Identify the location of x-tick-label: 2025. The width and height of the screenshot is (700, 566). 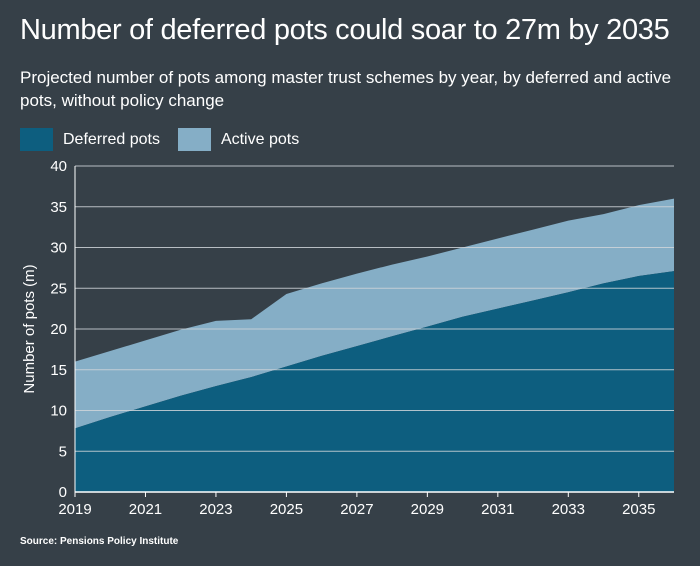
(286, 509).